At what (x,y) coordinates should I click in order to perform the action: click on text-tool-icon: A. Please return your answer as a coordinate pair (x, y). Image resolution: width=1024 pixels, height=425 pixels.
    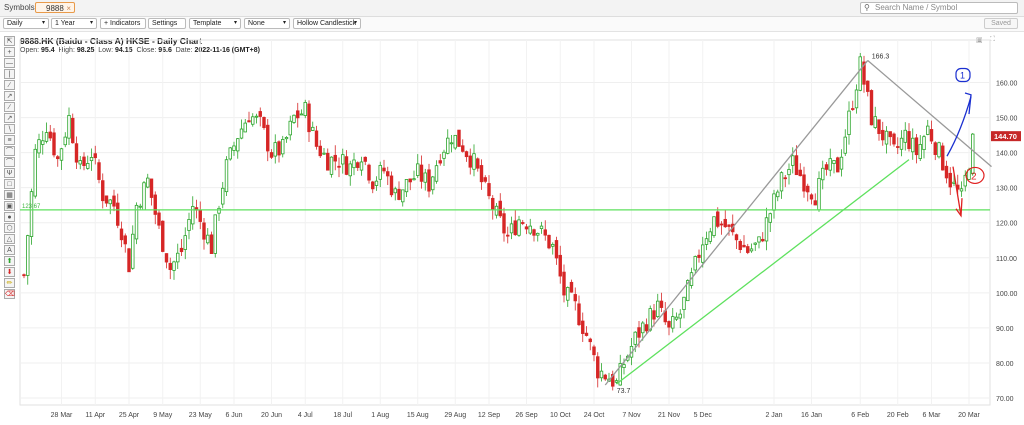
    Looking at the image, I should click on (9, 250).